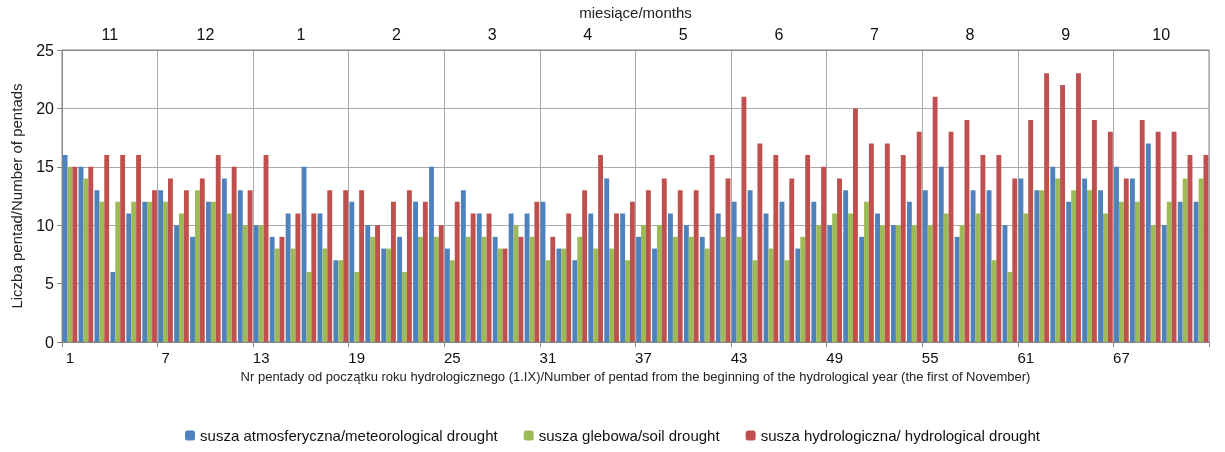  Describe the element at coordinates (349, 435) in the screenshot. I see `legend-label: susza atmosferyczna/meteorological drought` at that location.